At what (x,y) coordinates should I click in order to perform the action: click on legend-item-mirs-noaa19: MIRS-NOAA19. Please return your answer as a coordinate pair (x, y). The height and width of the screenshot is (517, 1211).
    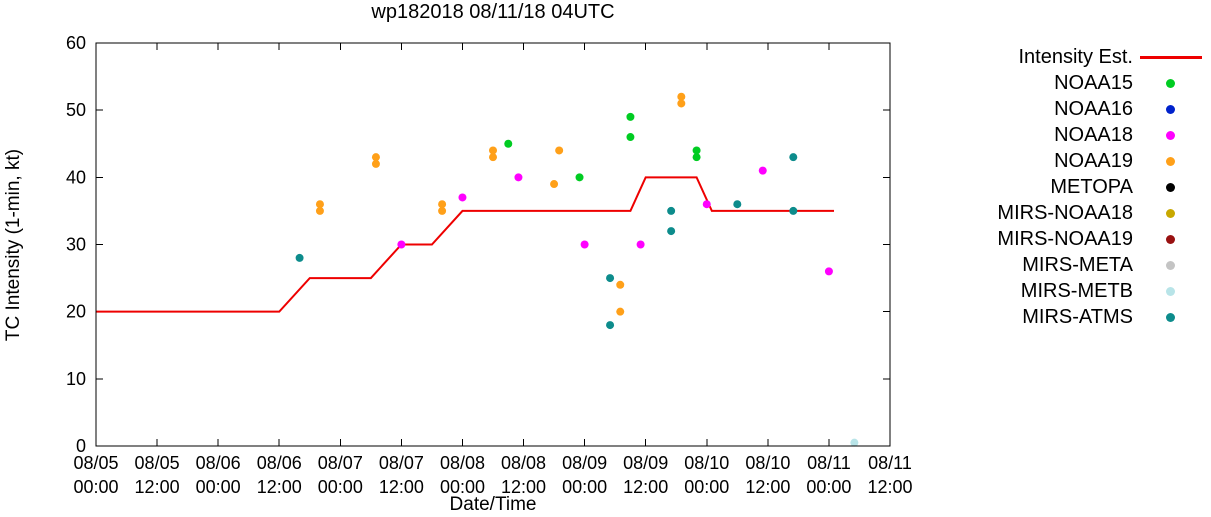
    Looking at the image, I should click on (1083, 239).